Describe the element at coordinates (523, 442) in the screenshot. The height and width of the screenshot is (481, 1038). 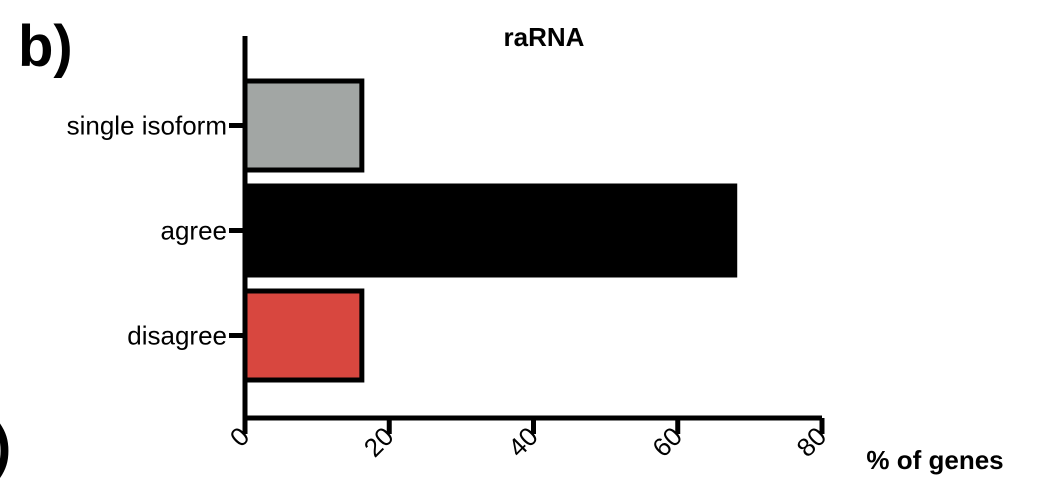
I see `x-tick-label: 40` at that location.